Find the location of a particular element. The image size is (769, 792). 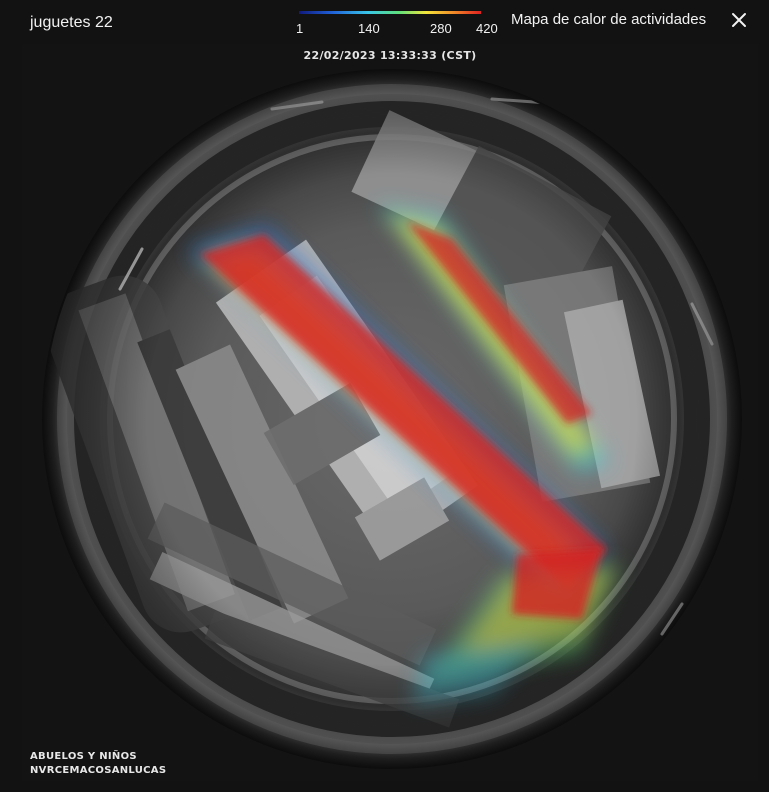

legend-tick-2: 140 is located at coordinates (369, 28).